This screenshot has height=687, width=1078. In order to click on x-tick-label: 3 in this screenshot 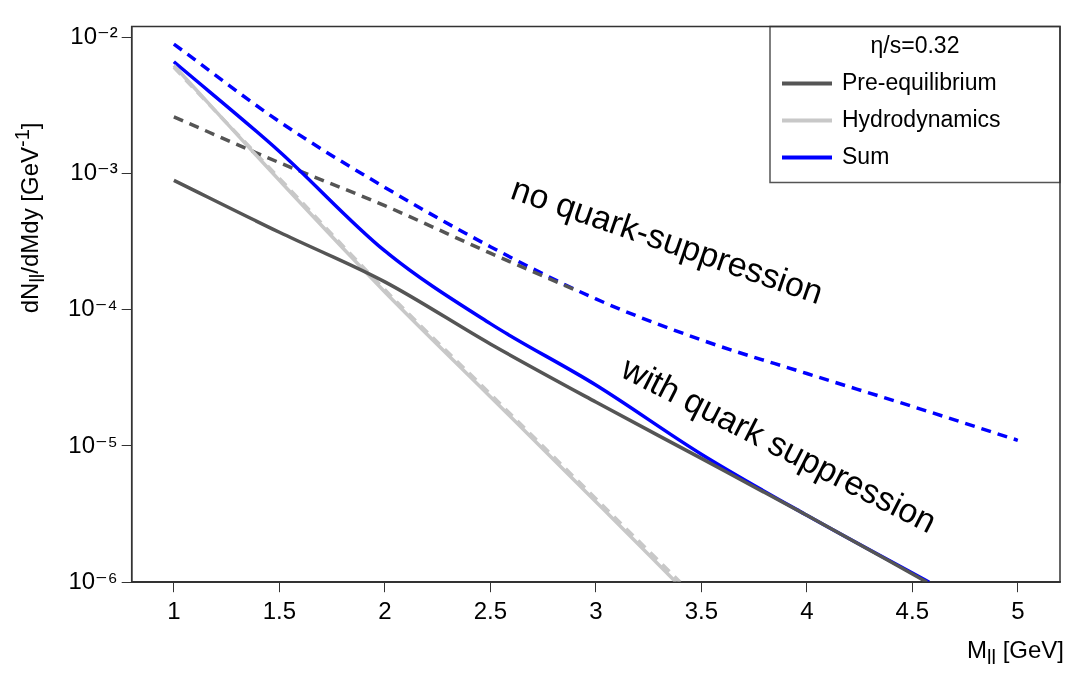, I will do `click(596, 611)`.